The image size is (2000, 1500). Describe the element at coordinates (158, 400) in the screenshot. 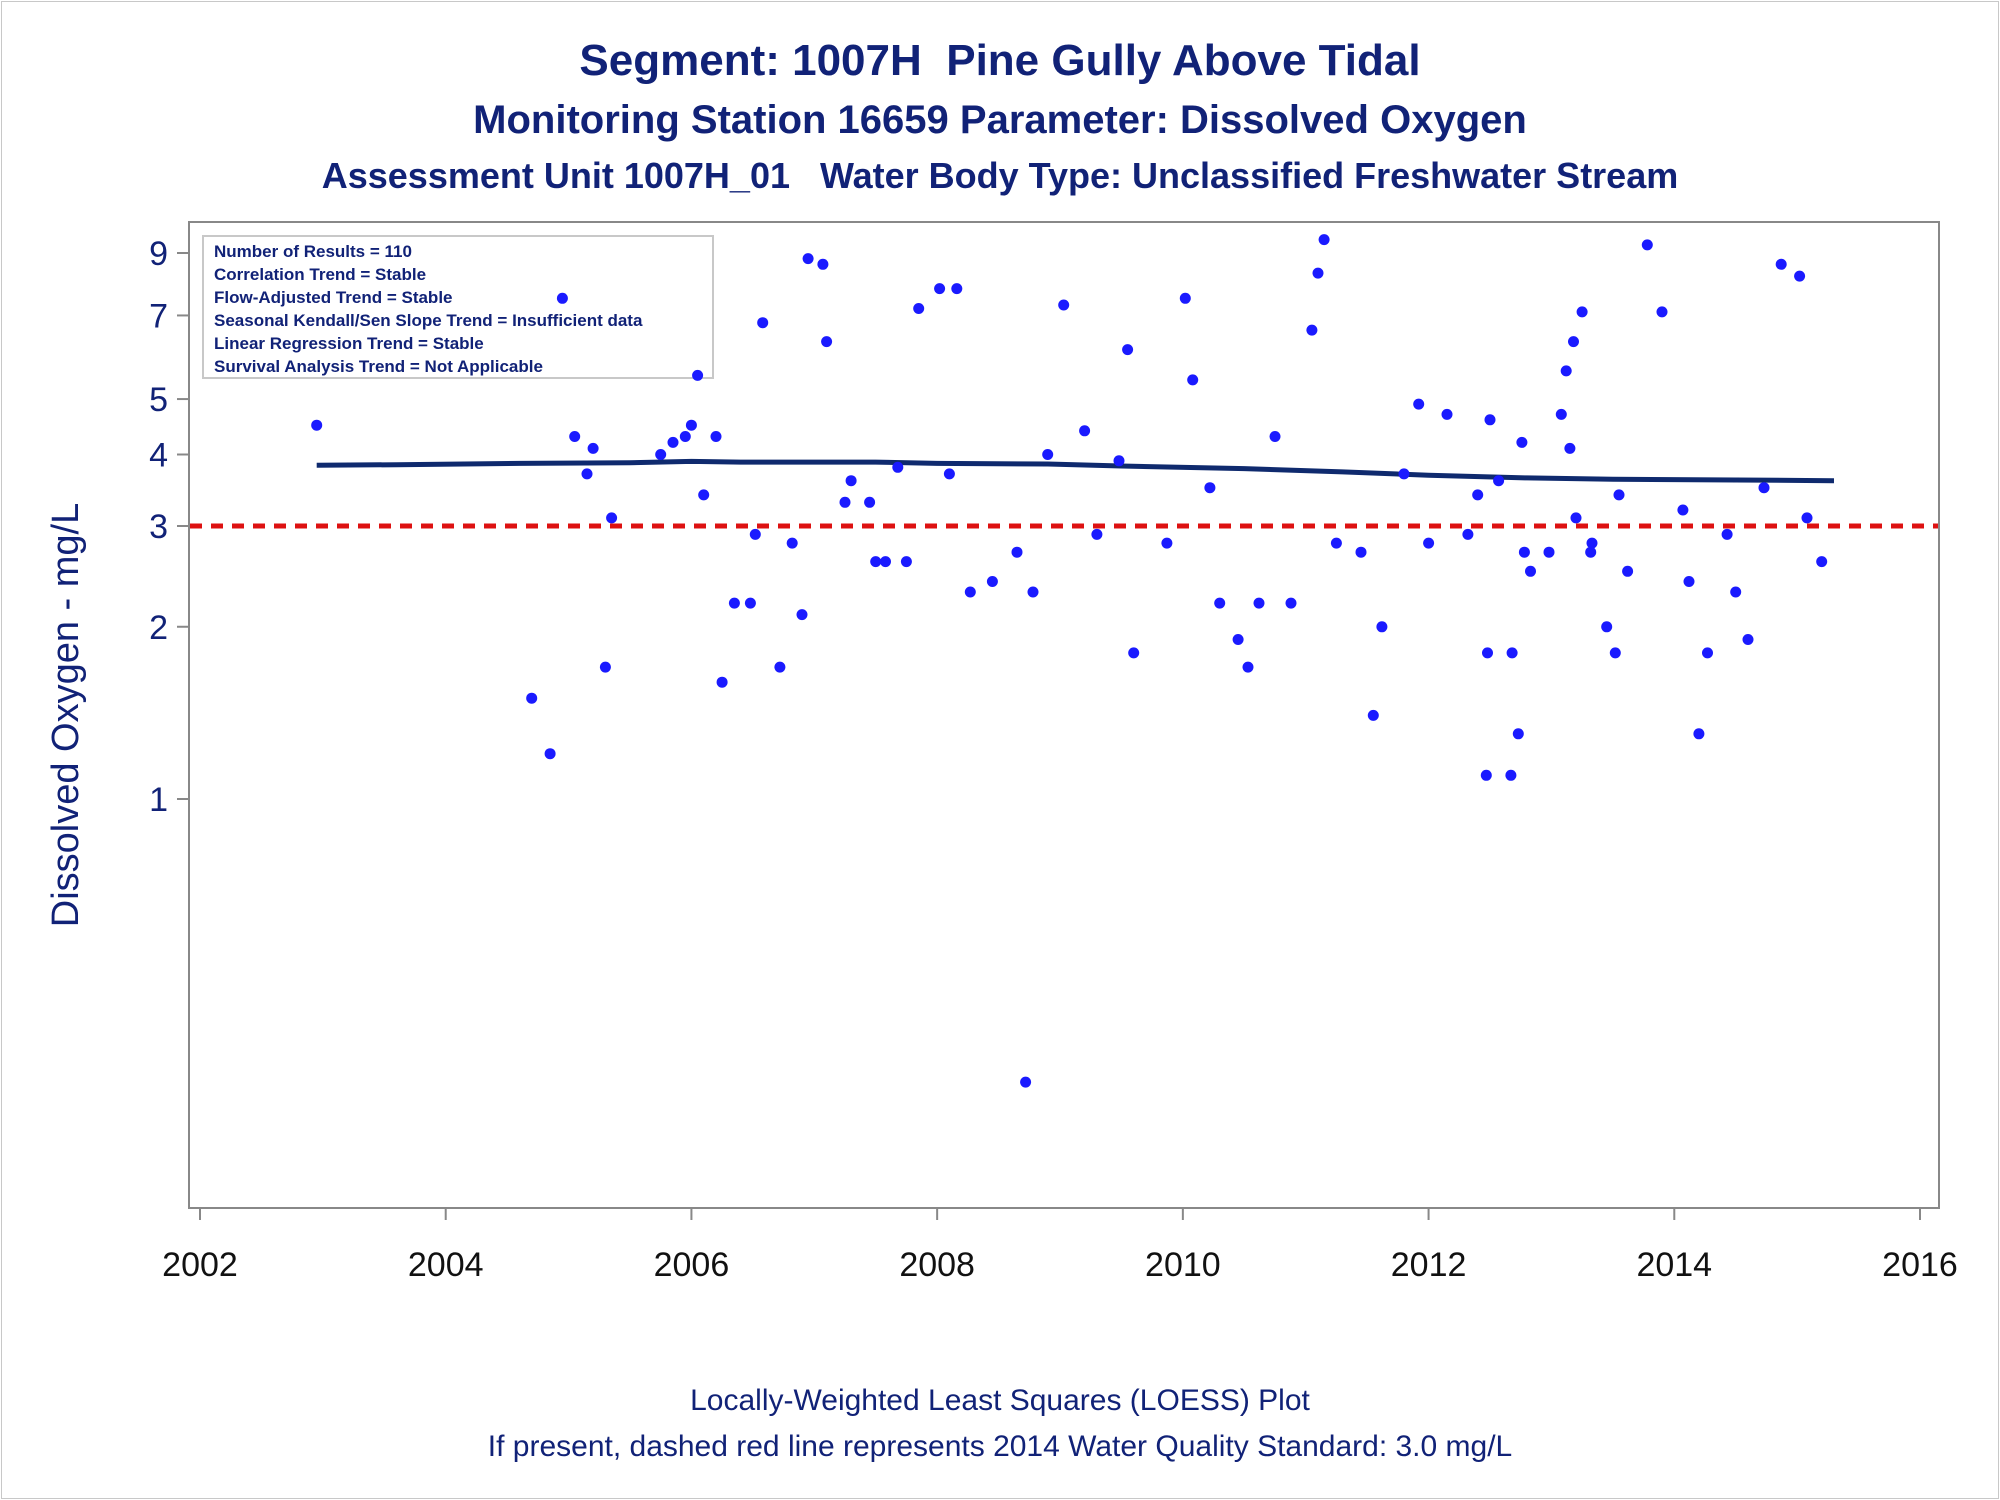

I see `y-tick-label: 5` at that location.